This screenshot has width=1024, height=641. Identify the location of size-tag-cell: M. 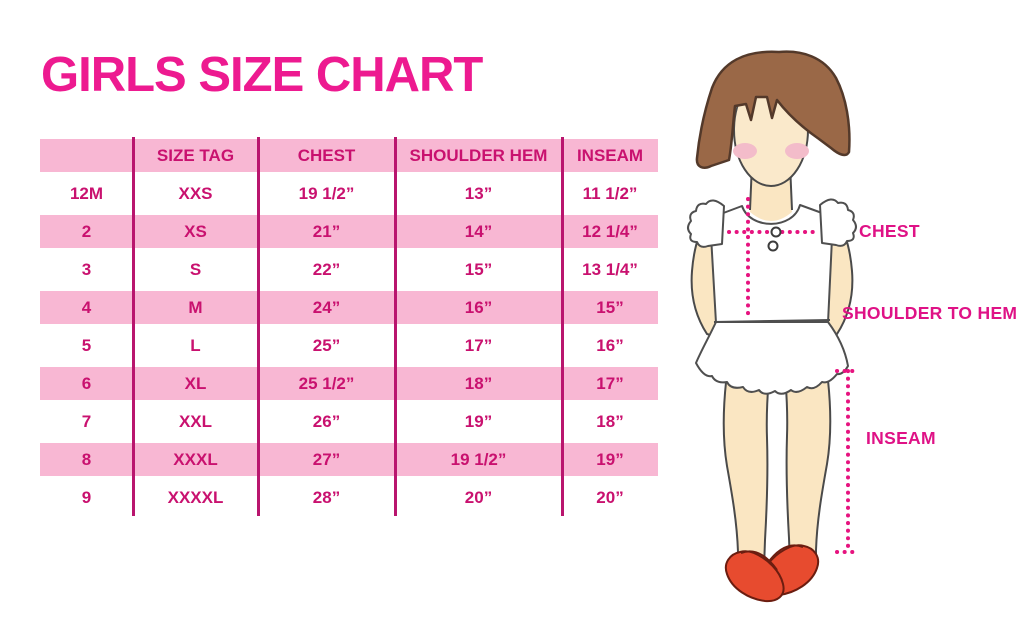
(195, 307).